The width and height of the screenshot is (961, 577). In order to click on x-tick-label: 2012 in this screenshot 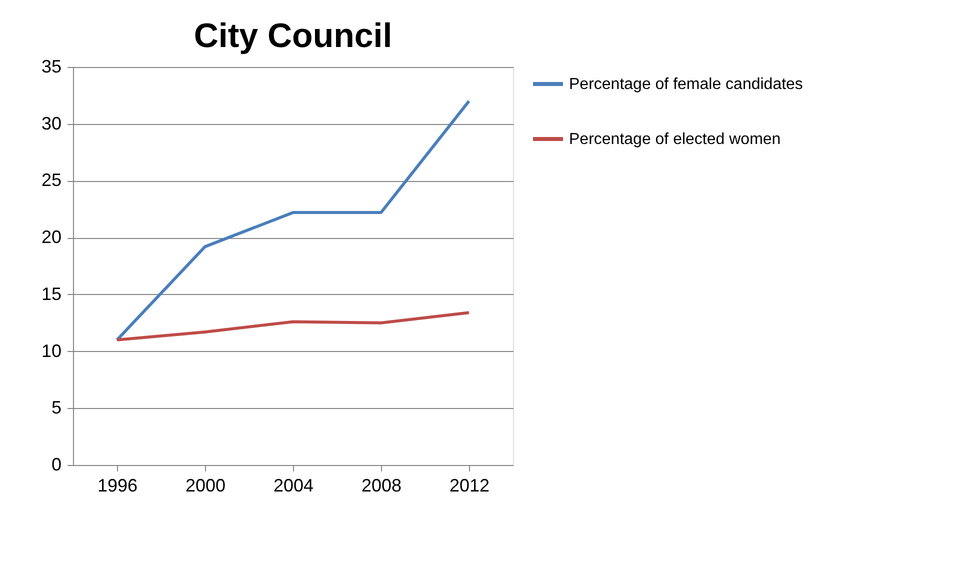, I will do `click(469, 486)`.